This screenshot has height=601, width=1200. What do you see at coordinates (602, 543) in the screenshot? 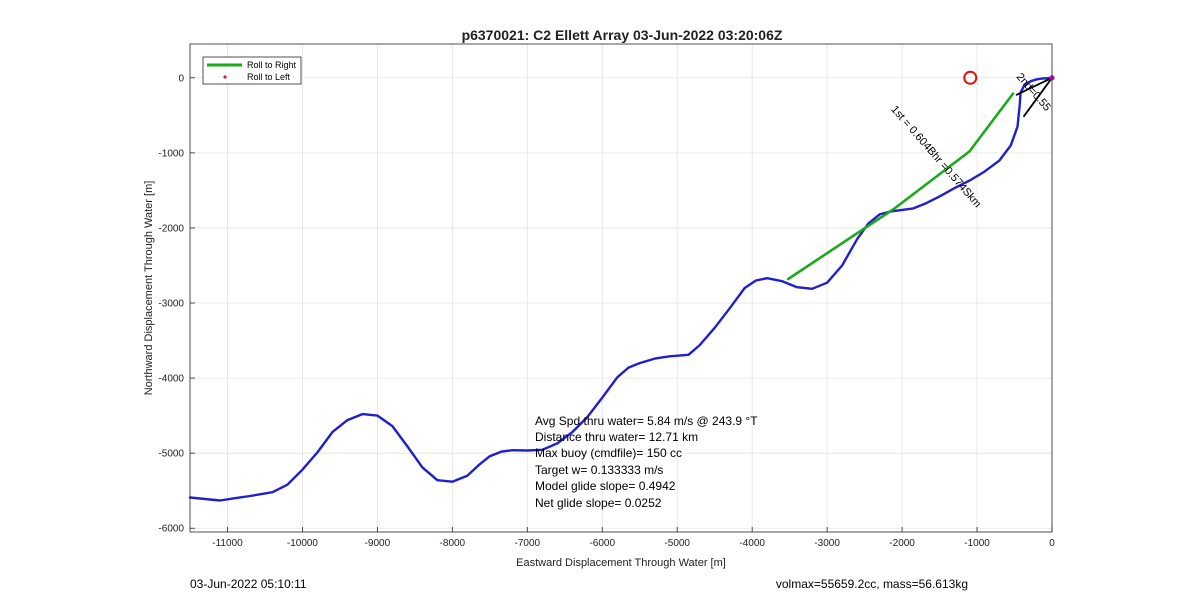
I see `x-tick-label: -6000` at bounding box center [602, 543].